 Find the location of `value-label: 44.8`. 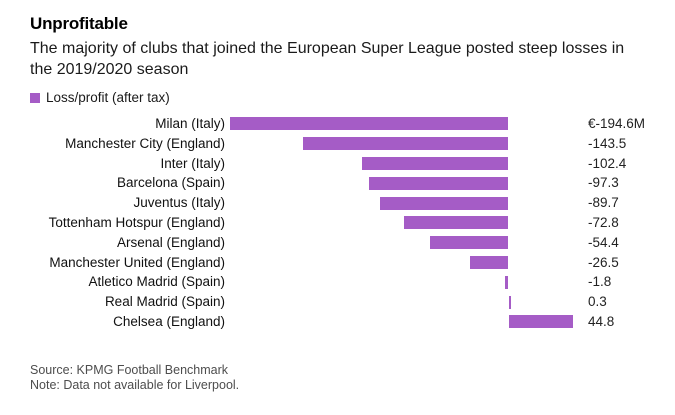

value-label: 44.8 is located at coordinates (601, 321).